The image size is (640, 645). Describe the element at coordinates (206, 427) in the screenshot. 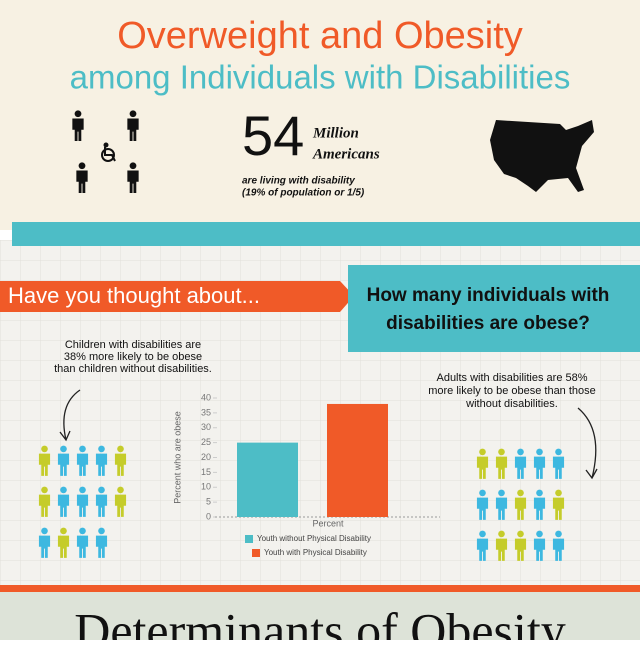

I see `y-tick-label: 30` at that location.